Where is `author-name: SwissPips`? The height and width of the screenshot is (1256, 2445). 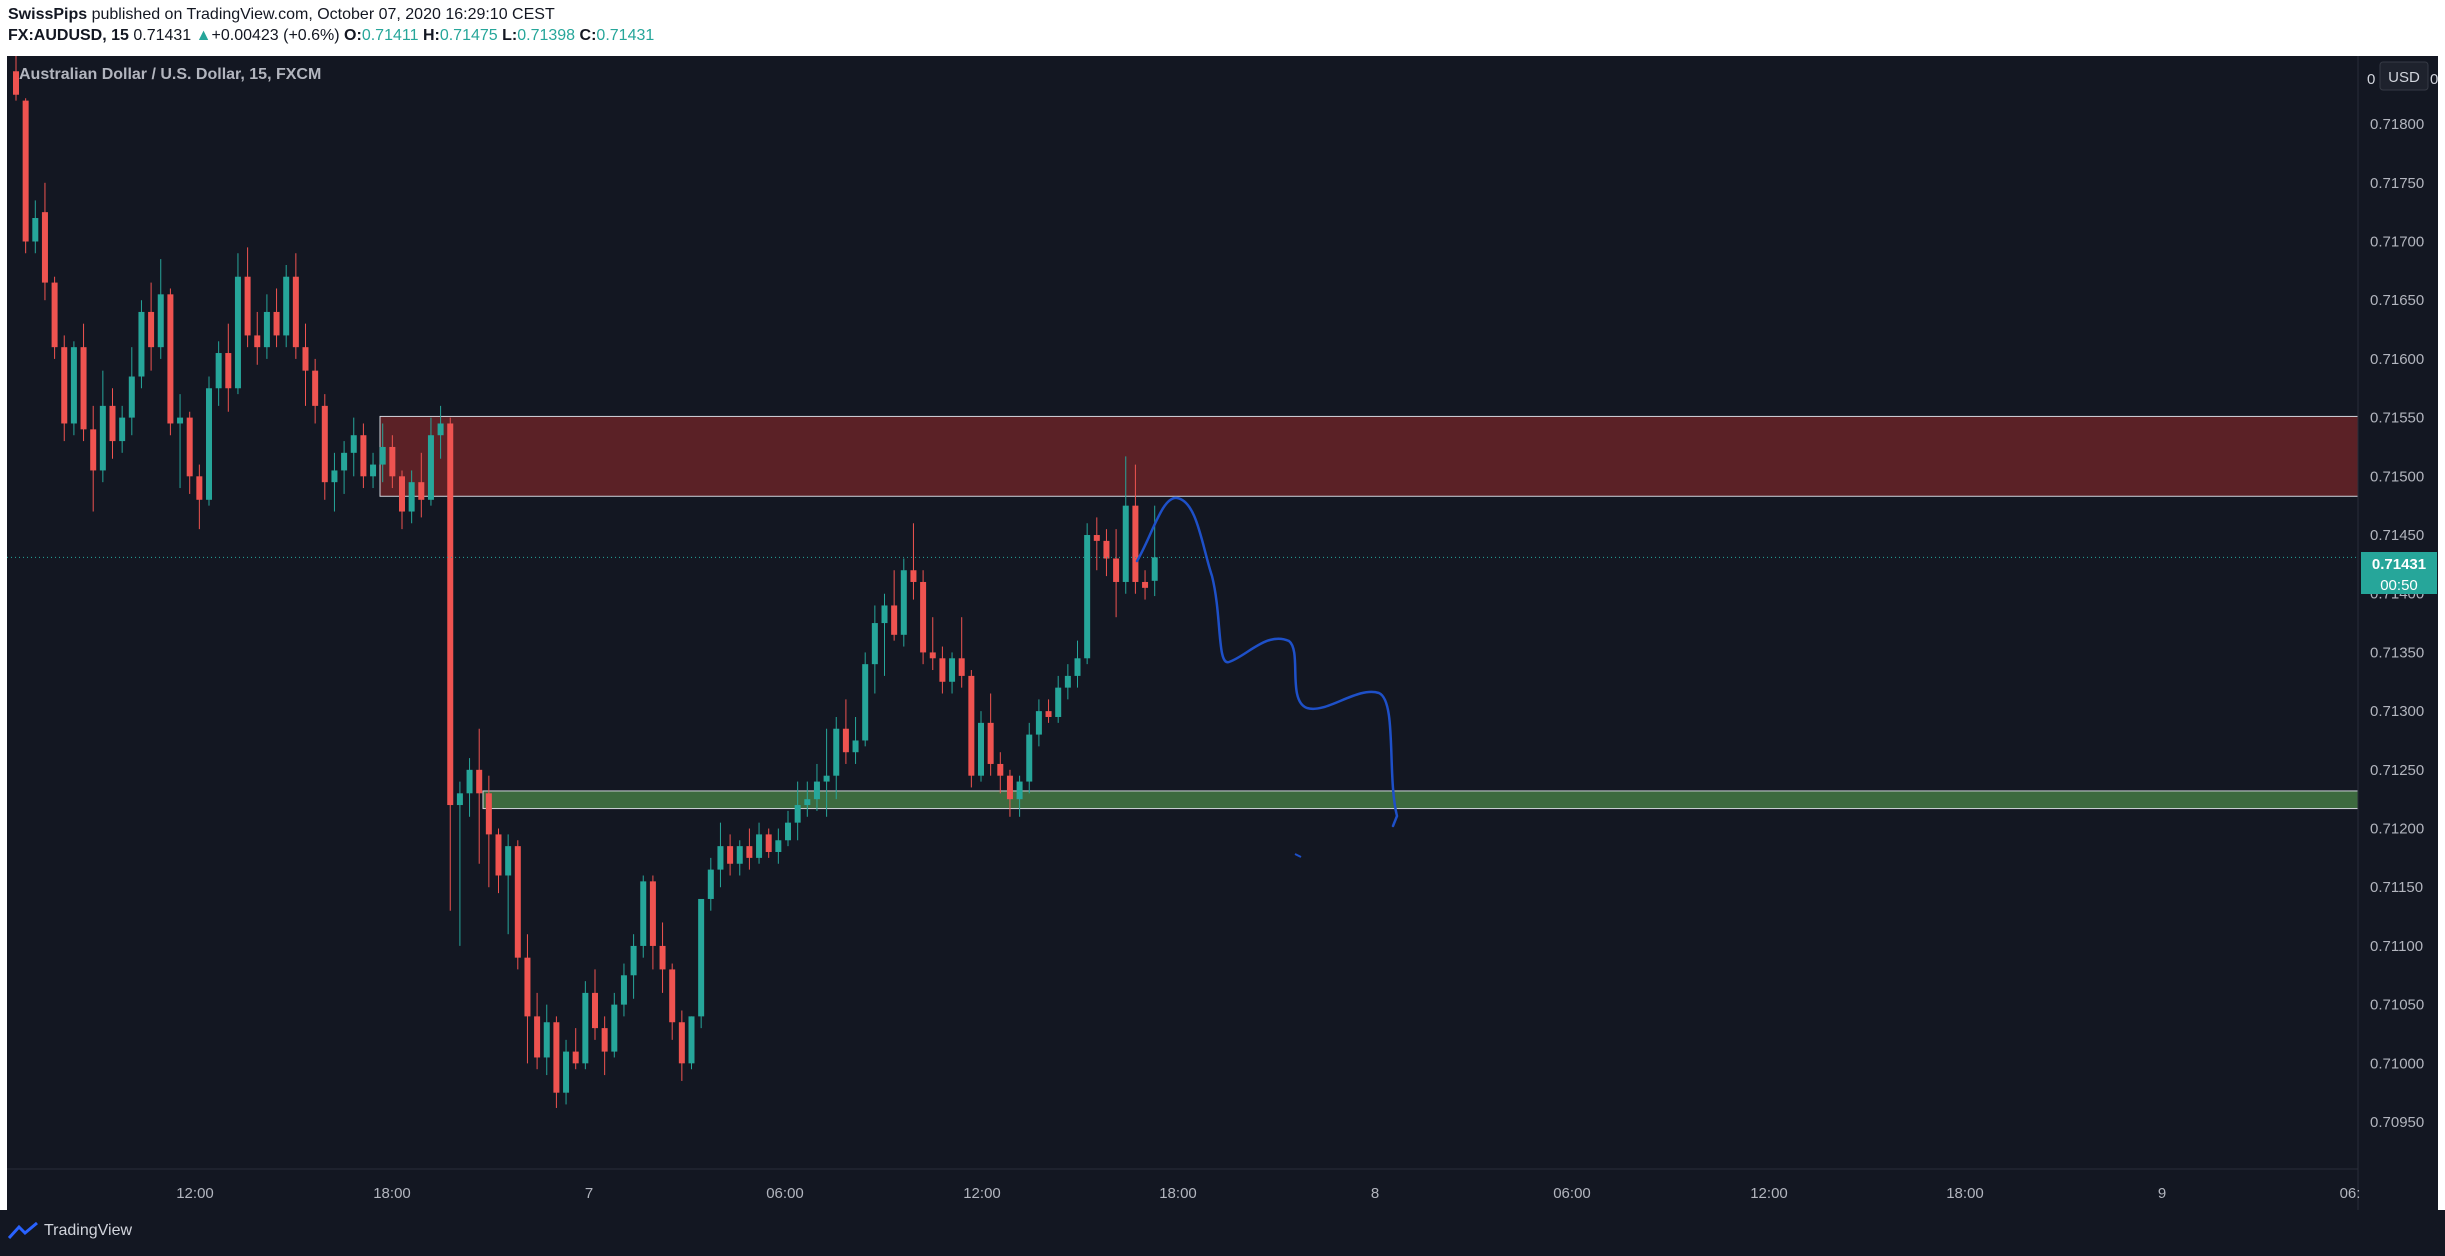
author-name: SwissPips is located at coordinates (48, 14).